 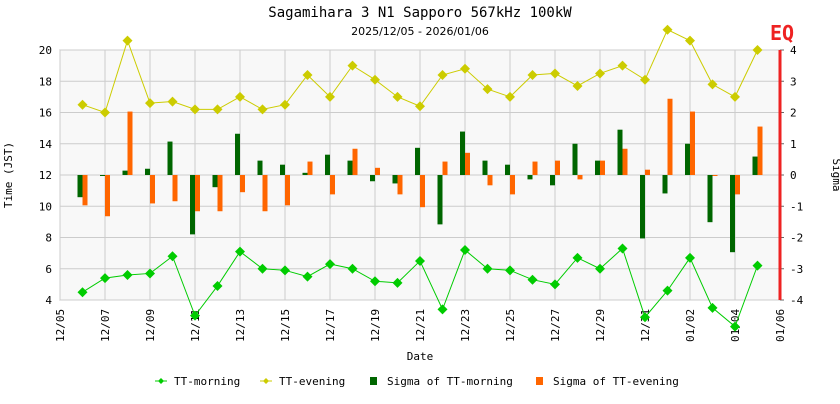 What do you see at coordinates (48, 238) in the screenshot?
I see `y-tick-label: 8` at bounding box center [48, 238].